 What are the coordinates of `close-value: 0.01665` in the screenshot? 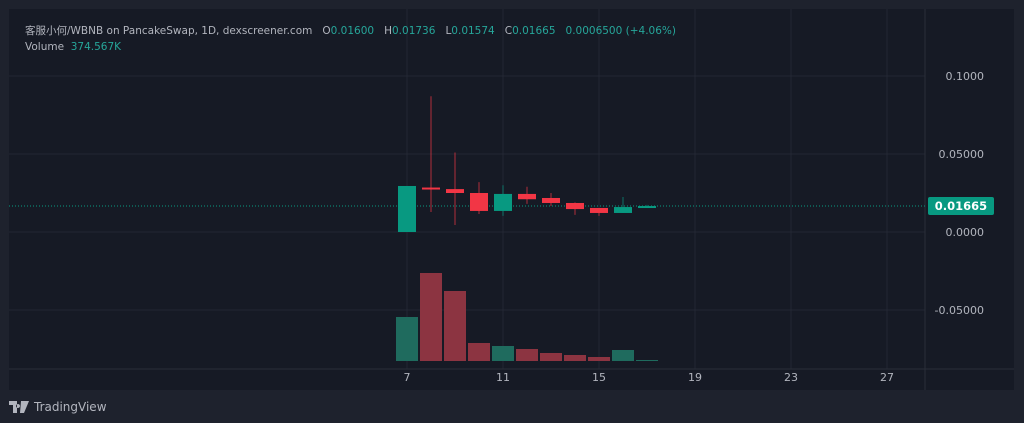 It's located at (534, 31).